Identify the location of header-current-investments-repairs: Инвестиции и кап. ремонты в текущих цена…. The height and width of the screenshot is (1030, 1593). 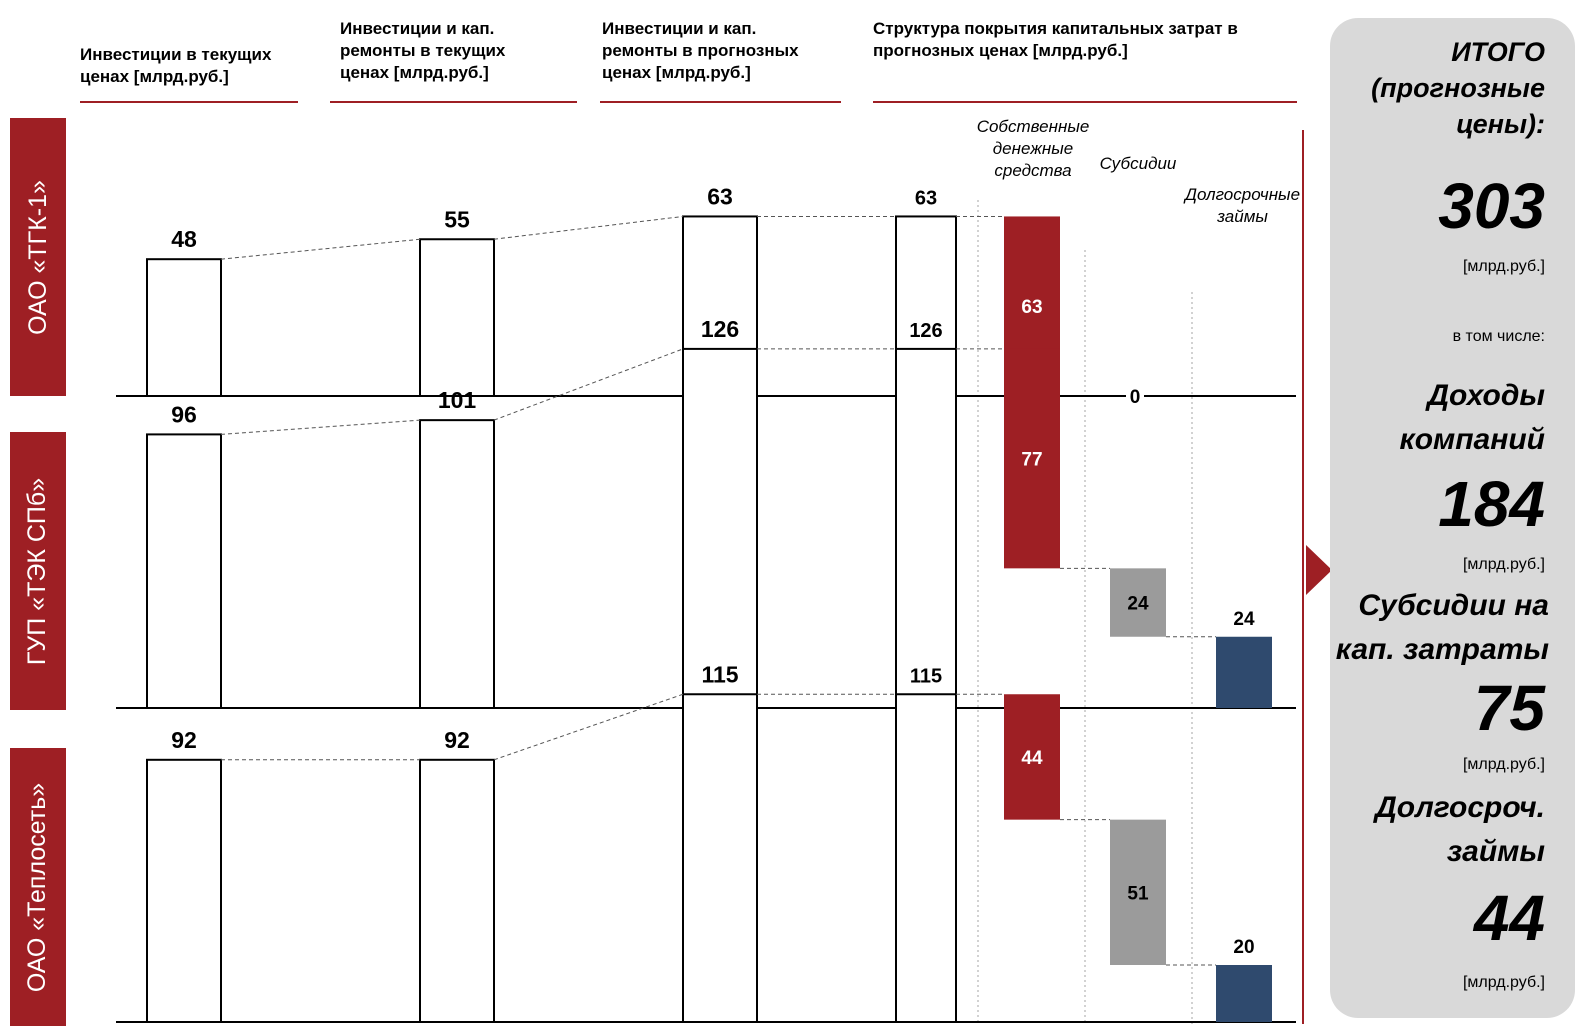
(423, 50).